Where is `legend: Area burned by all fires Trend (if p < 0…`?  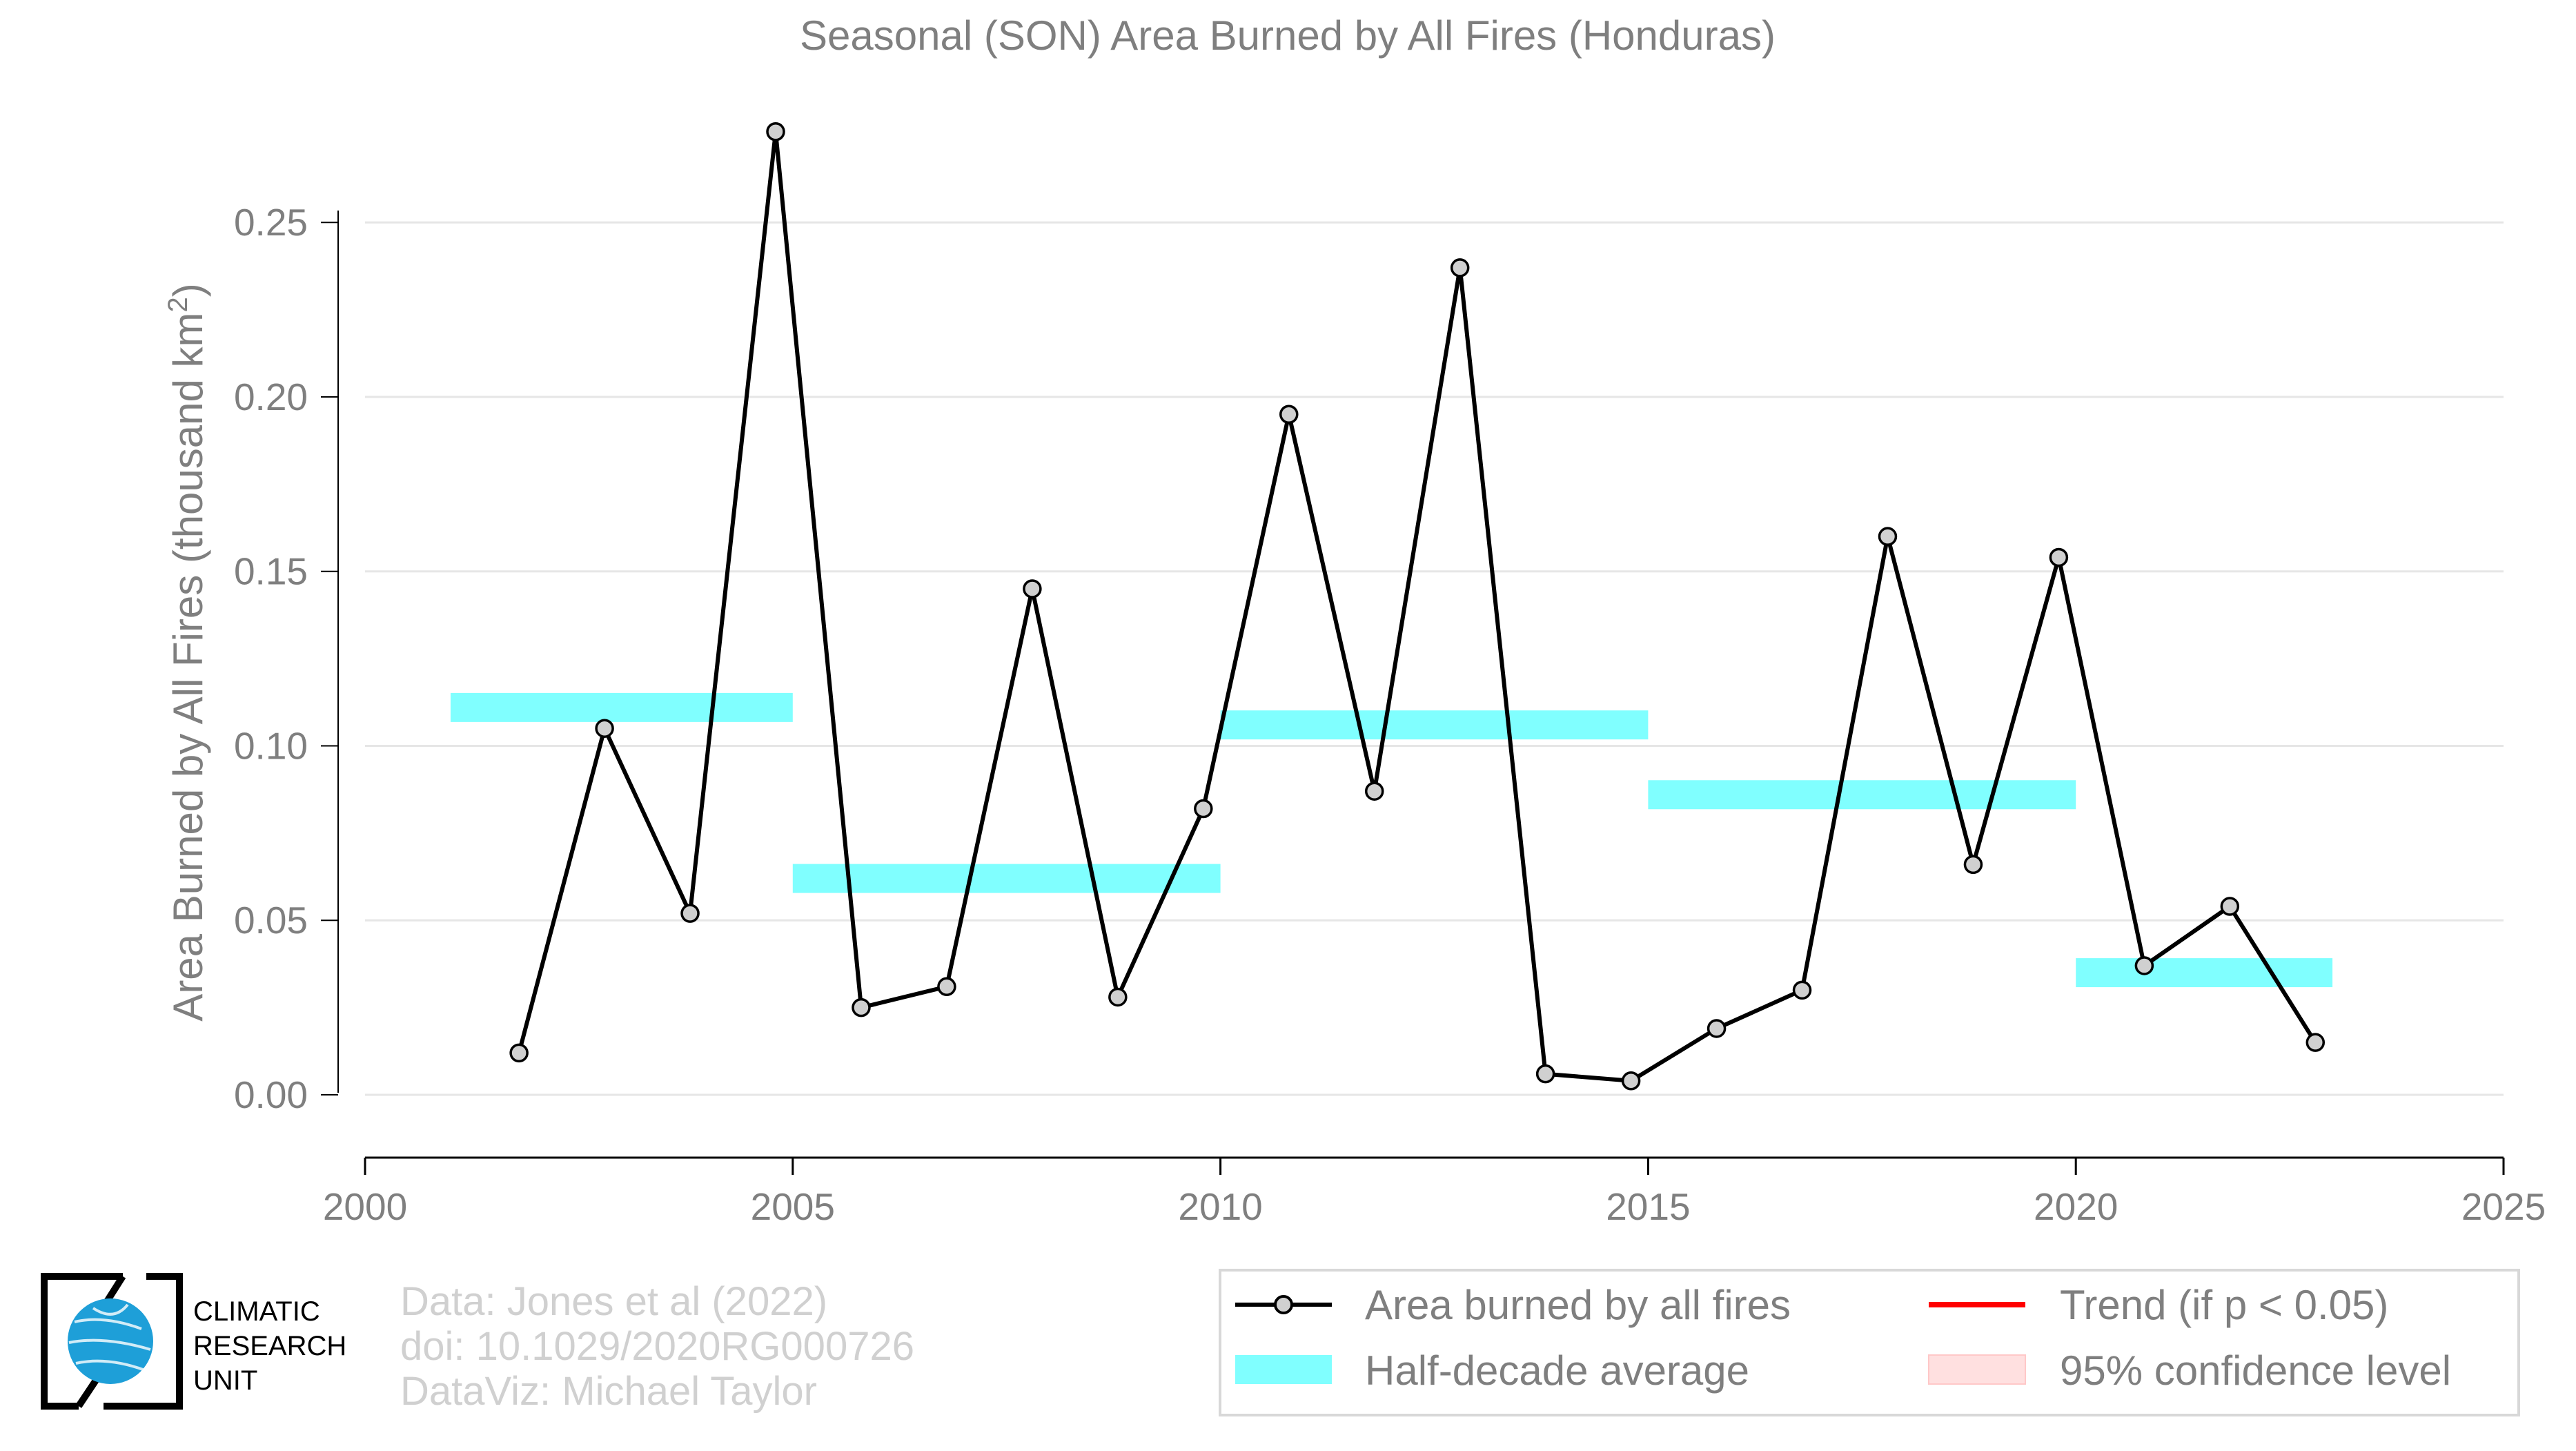 legend: Area burned by all fires Trend (if p < 0… is located at coordinates (1869, 1342).